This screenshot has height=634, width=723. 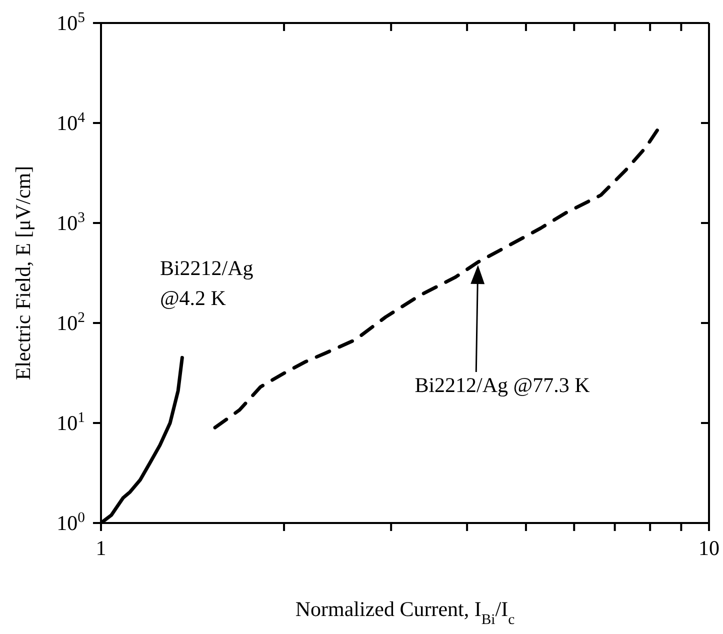 What do you see at coordinates (70, 322) in the screenshot?
I see `y-tick-label: 10$^{2}$` at bounding box center [70, 322].